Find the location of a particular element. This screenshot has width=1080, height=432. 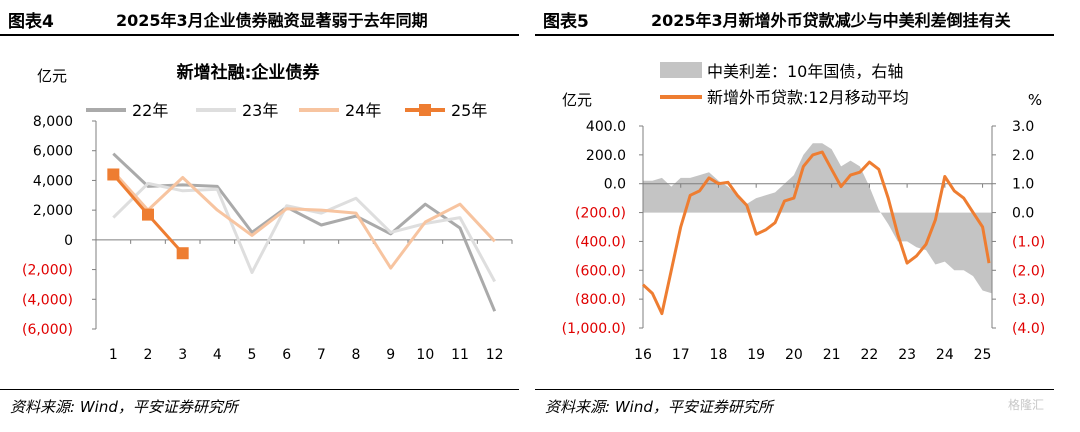

x-tick-label: 18 is located at coordinates (719, 355).